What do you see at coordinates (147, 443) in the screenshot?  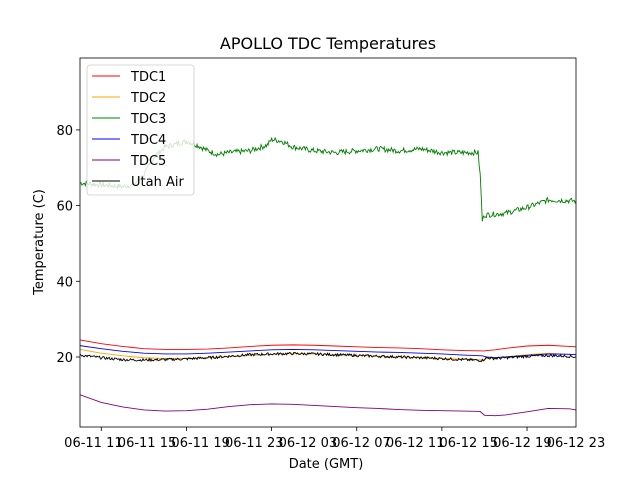 I see `x-tick-label: 06-11 15` at bounding box center [147, 443].